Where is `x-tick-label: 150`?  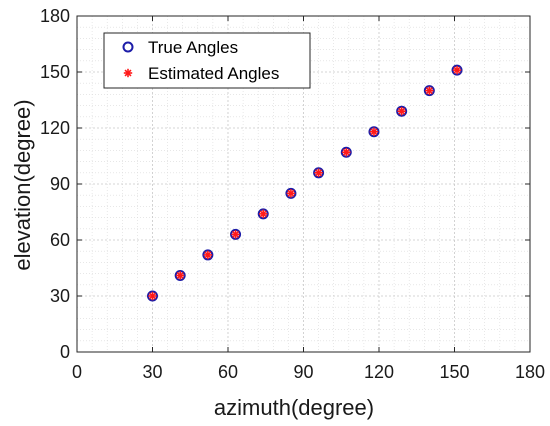 x-tick-label: 150 is located at coordinates (454, 372).